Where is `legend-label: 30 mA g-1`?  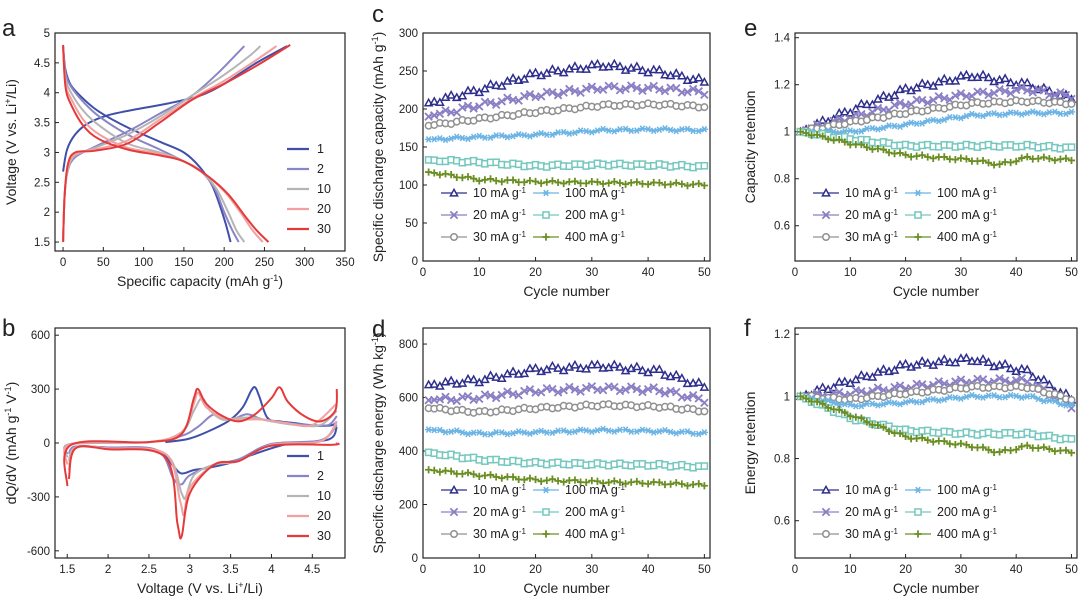 legend-label: 30 mA g-1 is located at coordinates (500, 534).